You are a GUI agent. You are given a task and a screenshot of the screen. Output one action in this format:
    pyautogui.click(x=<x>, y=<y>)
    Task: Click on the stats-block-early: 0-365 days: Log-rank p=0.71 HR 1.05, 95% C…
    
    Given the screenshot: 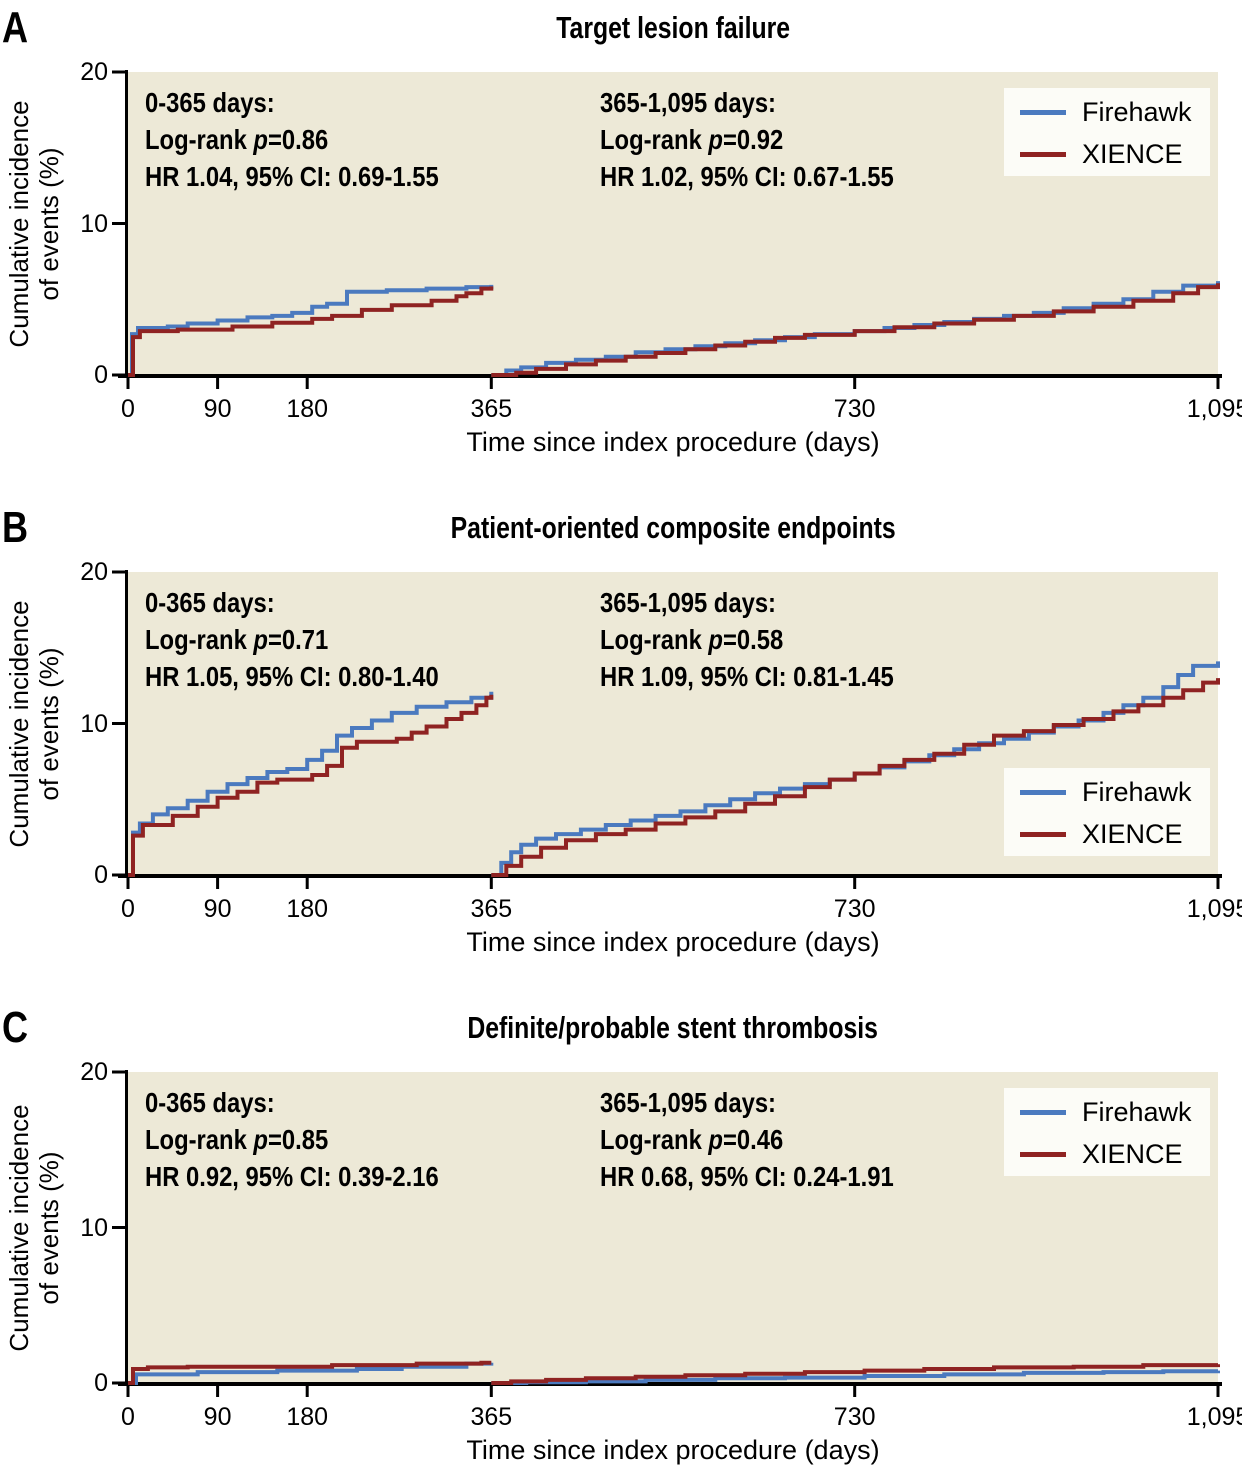 What is the action you would take?
    pyautogui.click(x=318, y=639)
    